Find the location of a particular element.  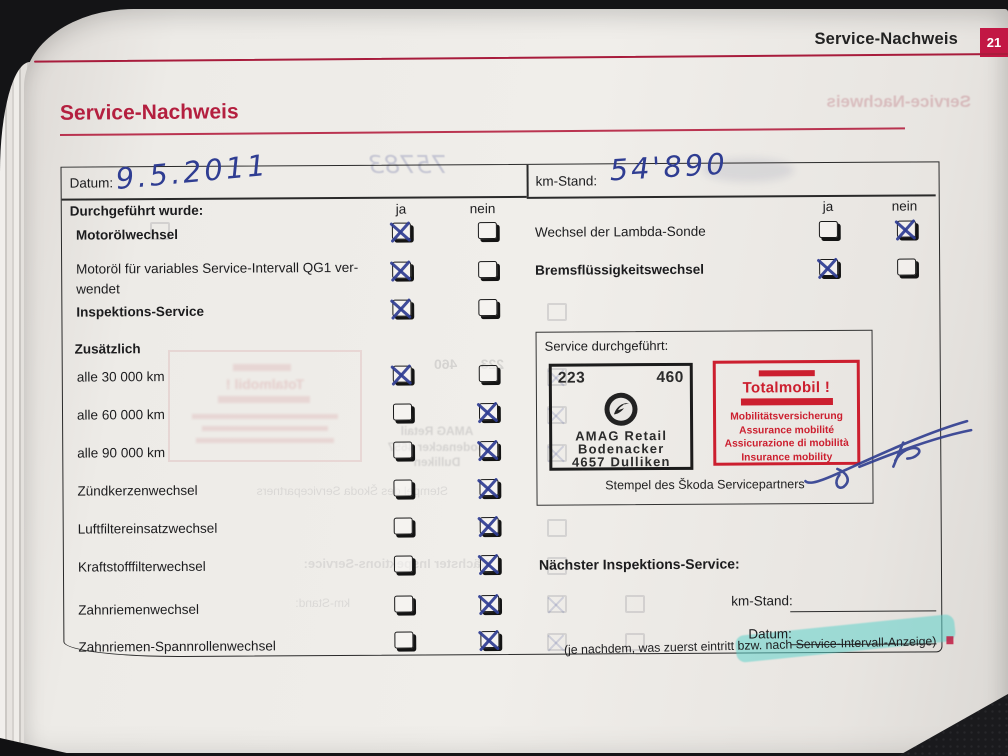

stamp-right-number: 460 is located at coordinates (670, 377).